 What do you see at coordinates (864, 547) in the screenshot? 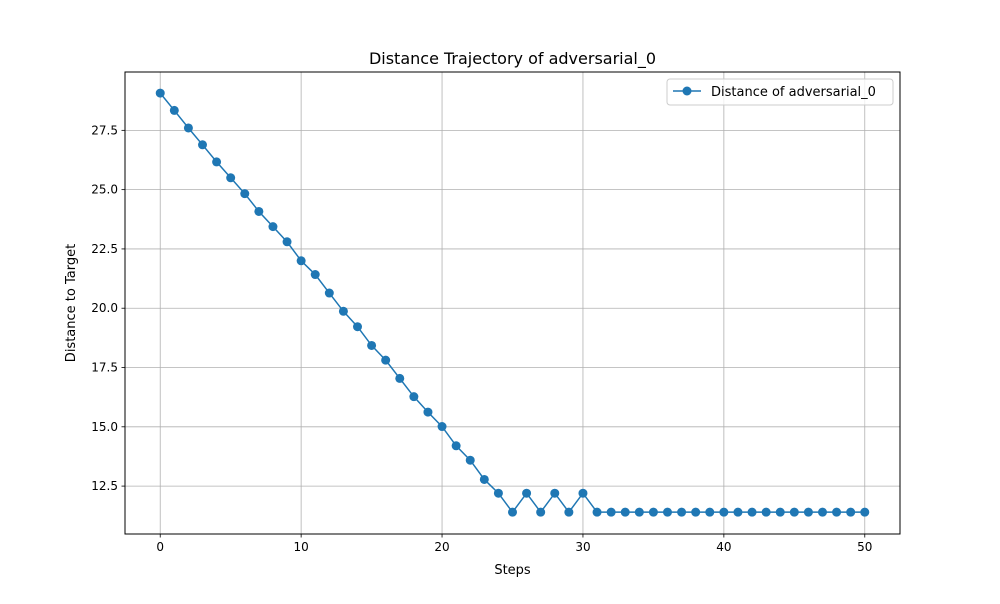
I see `x-tick-label: 50` at bounding box center [864, 547].